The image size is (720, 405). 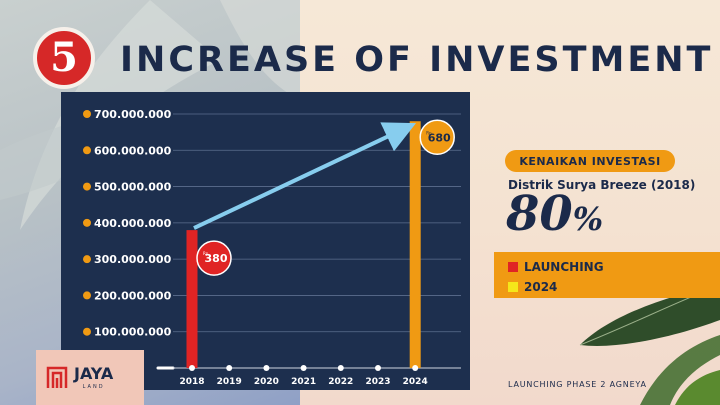 I want to click on y-tick-label: 600.000.000, so click(x=133, y=150).